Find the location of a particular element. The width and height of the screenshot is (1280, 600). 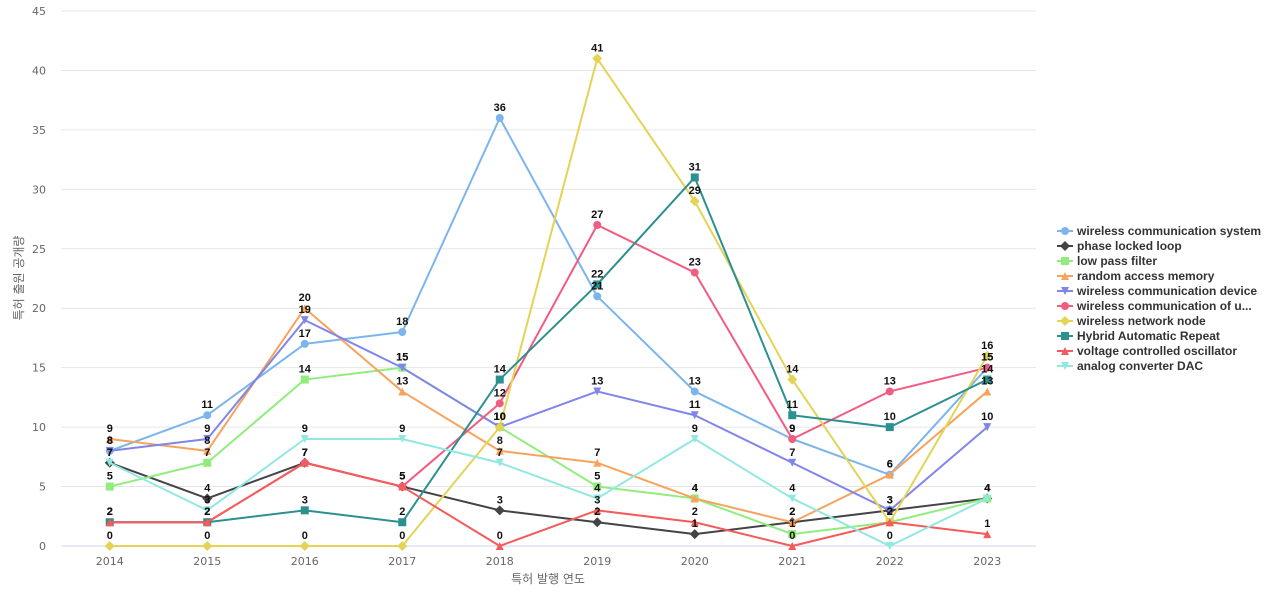

legend-item: phase locked loop is located at coordinates (1119, 246).